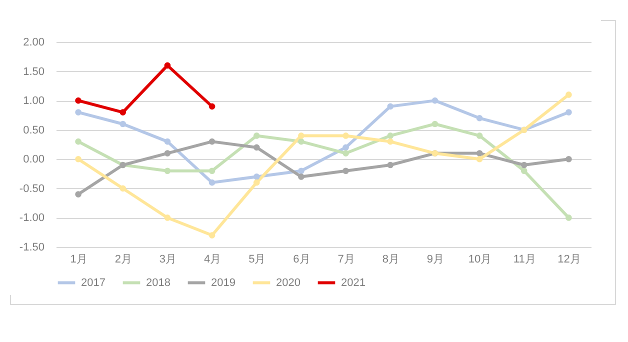 This screenshot has height=342, width=628. What do you see at coordinates (33, 42) in the screenshot?
I see `y-tick-label: 2.00` at bounding box center [33, 42].